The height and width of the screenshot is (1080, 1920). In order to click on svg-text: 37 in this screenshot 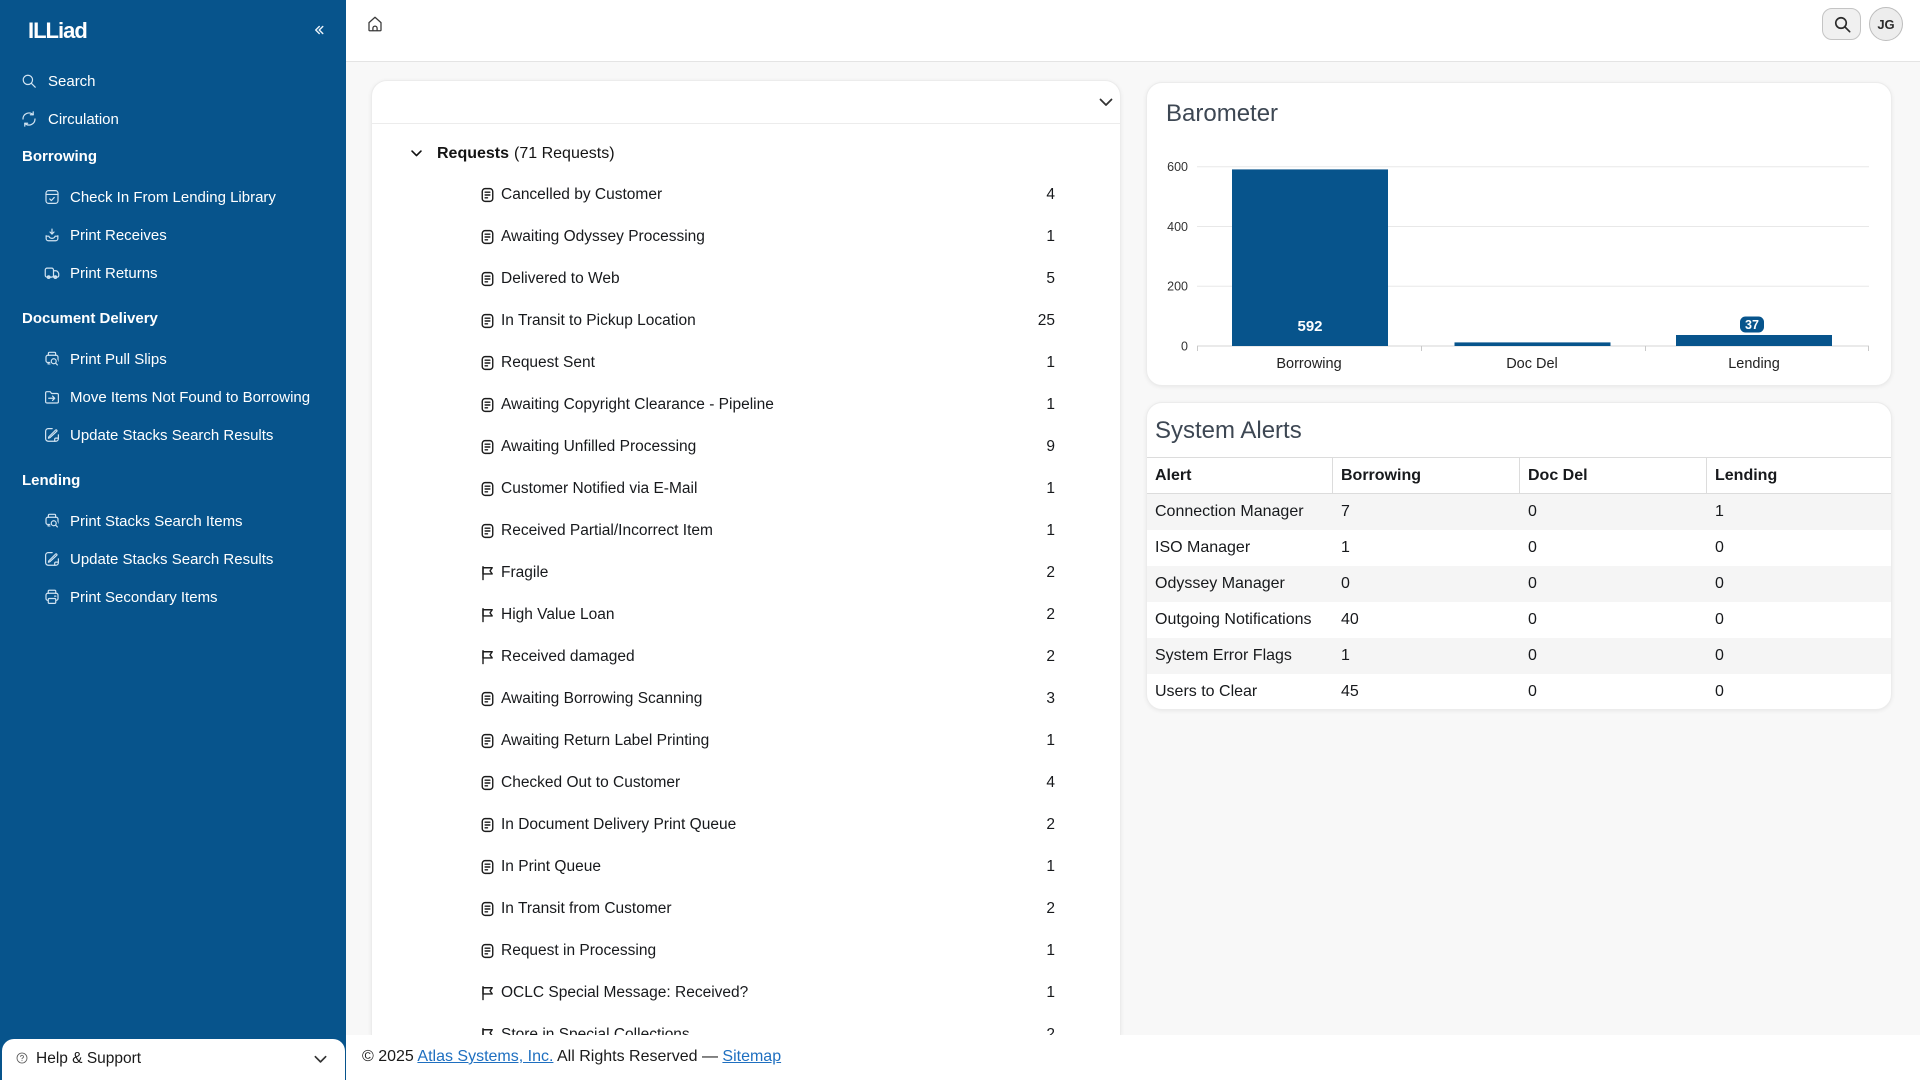, I will do `click(1752, 325)`.